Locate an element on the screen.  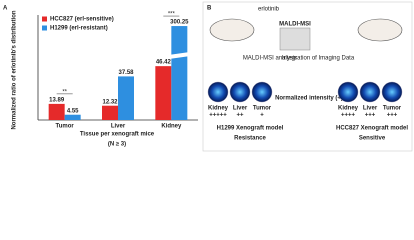
value-label: 300.25 is located at coordinates (179, 23).